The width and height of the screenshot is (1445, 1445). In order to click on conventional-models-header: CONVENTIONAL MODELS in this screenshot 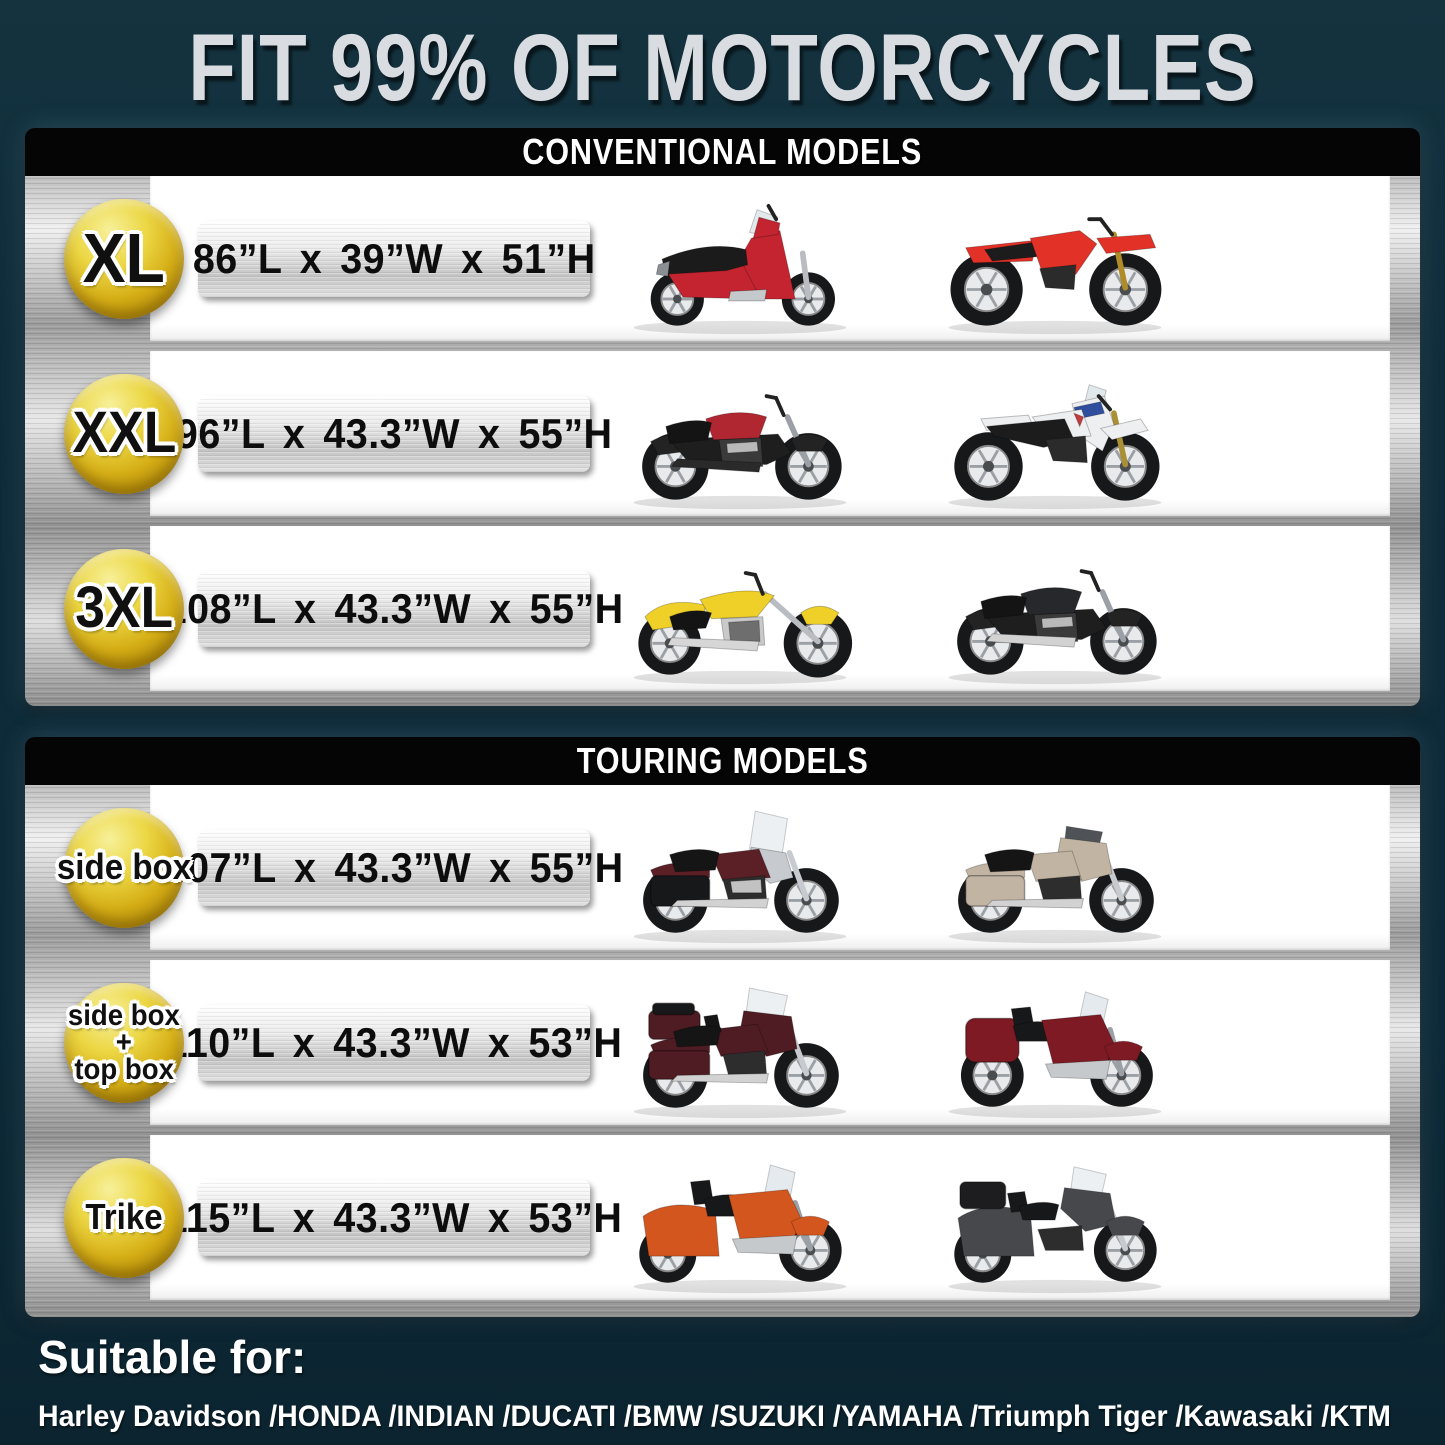, I will do `click(722, 152)`.